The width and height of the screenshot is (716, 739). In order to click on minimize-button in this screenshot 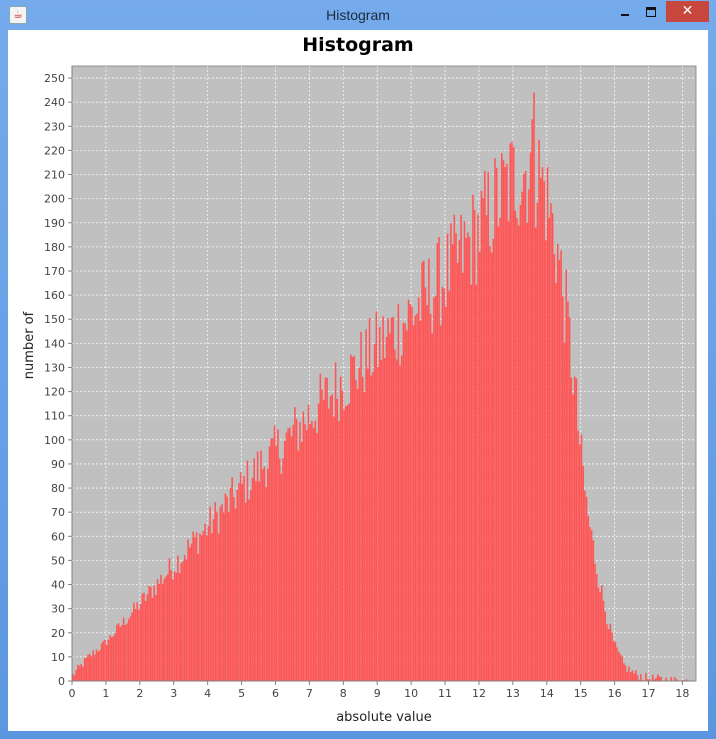, I will do `click(625, 12)`.